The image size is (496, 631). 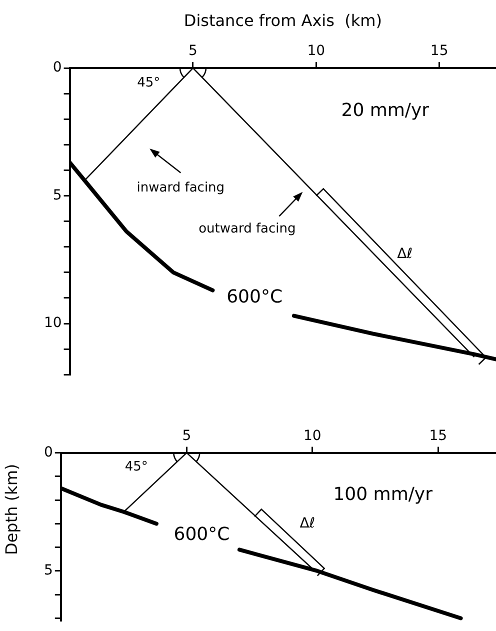 I want to click on annotation: inward facing, so click(x=180, y=188).